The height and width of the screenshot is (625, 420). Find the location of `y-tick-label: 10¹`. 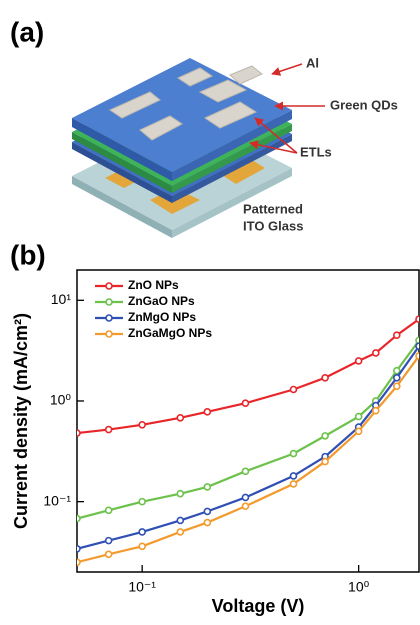

y-tick-label: 10¹ is located at coordinates (61, 299).